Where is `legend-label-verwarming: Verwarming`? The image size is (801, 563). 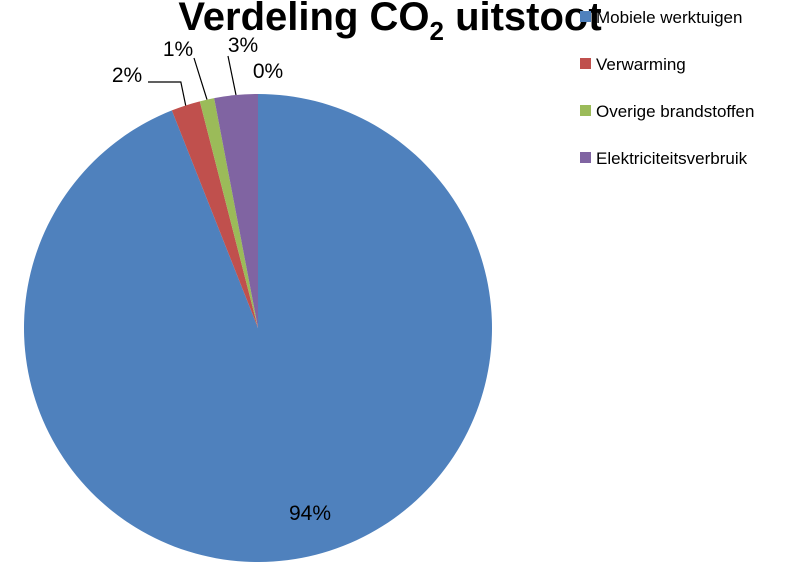
legend-label-verwarming: Verwarming is located at coordinates (641, 64).